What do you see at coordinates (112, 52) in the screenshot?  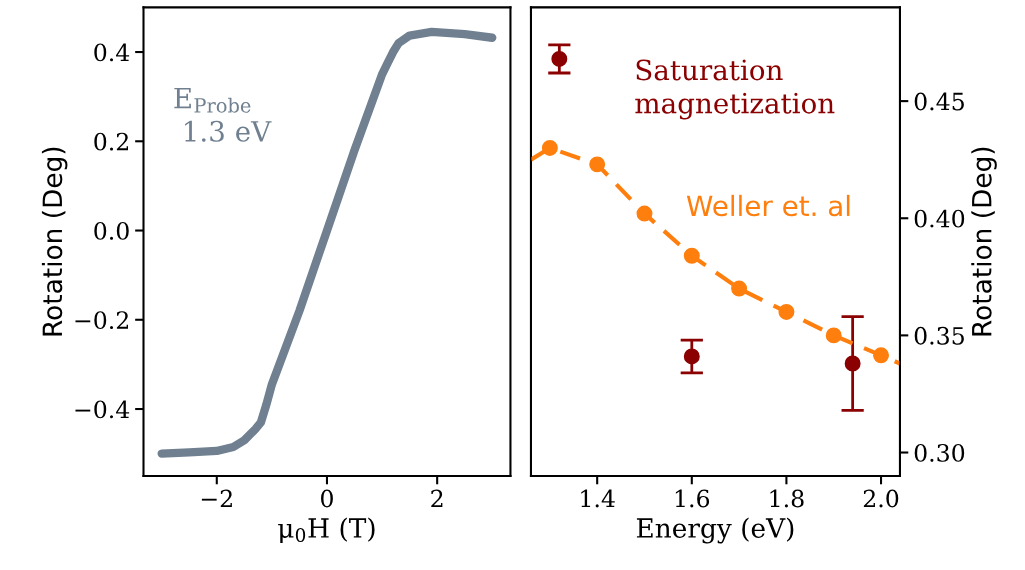 I see `y-tick-label: 0.4` at bounding box center [112, 52].